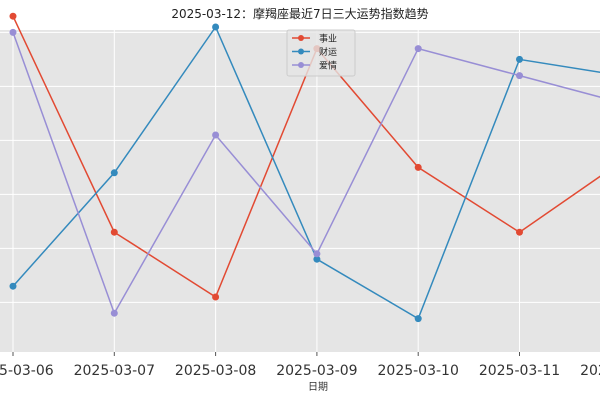 The image size is (600, 400). What do you see at coordinates (114, 371) in the screenshot?
I see `x-tick-label: 2025-03-07` at bounding box center [114, 371].